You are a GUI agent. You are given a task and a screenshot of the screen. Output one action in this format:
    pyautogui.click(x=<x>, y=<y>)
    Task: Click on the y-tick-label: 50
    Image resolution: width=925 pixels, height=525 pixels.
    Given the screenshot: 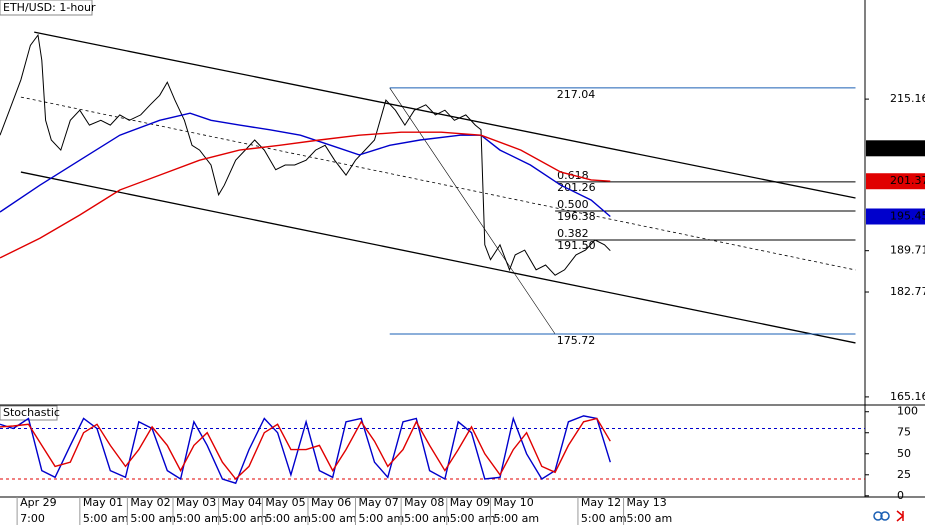 What is the action you would take?
    pyautogui.click(x=904, y=453)
    